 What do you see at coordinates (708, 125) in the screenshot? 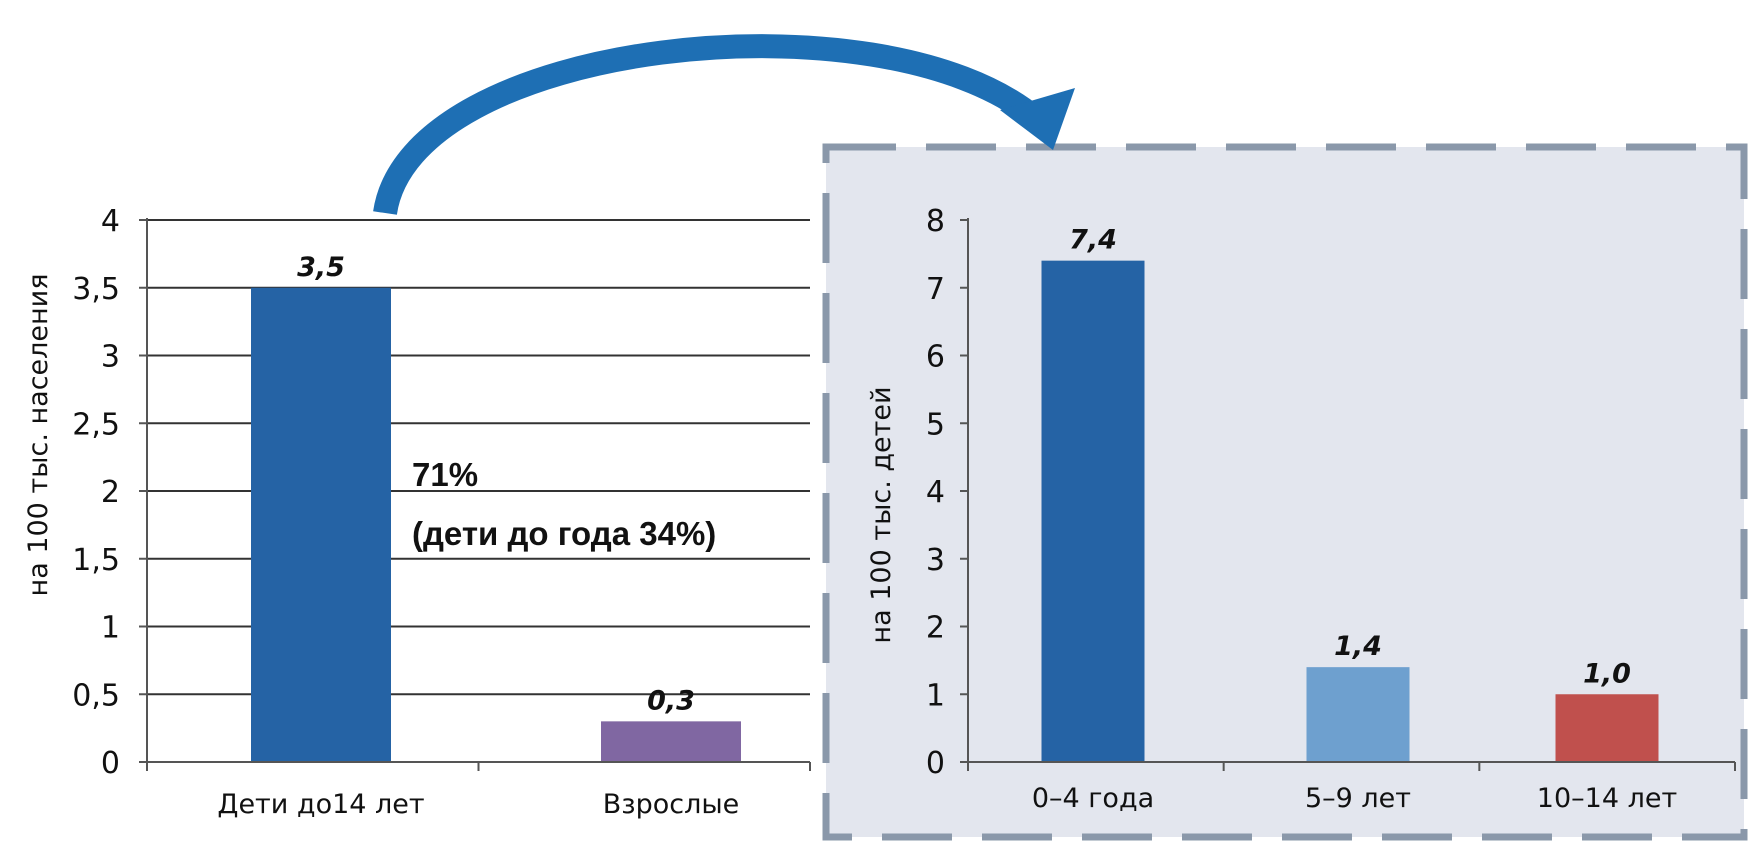
I see `curved-arrow` at bounding box center [708, 125].